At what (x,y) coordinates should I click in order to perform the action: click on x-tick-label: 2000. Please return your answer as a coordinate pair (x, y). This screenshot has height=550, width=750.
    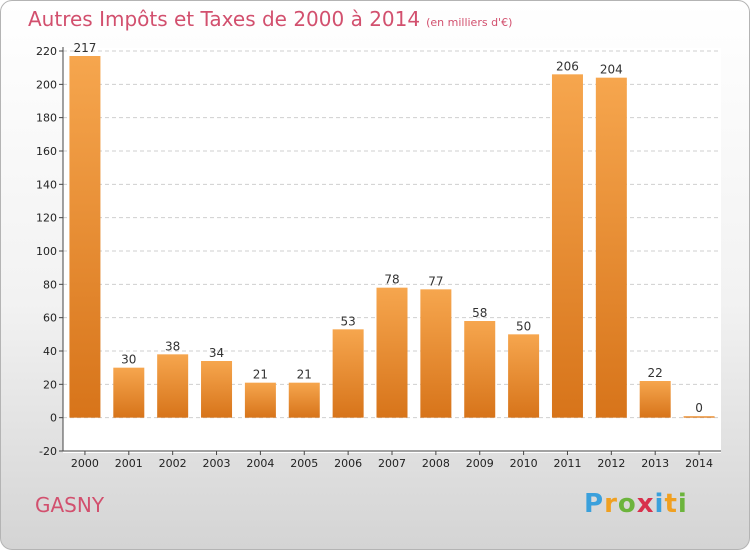
    Looking at the image, I should click on (85, 463).